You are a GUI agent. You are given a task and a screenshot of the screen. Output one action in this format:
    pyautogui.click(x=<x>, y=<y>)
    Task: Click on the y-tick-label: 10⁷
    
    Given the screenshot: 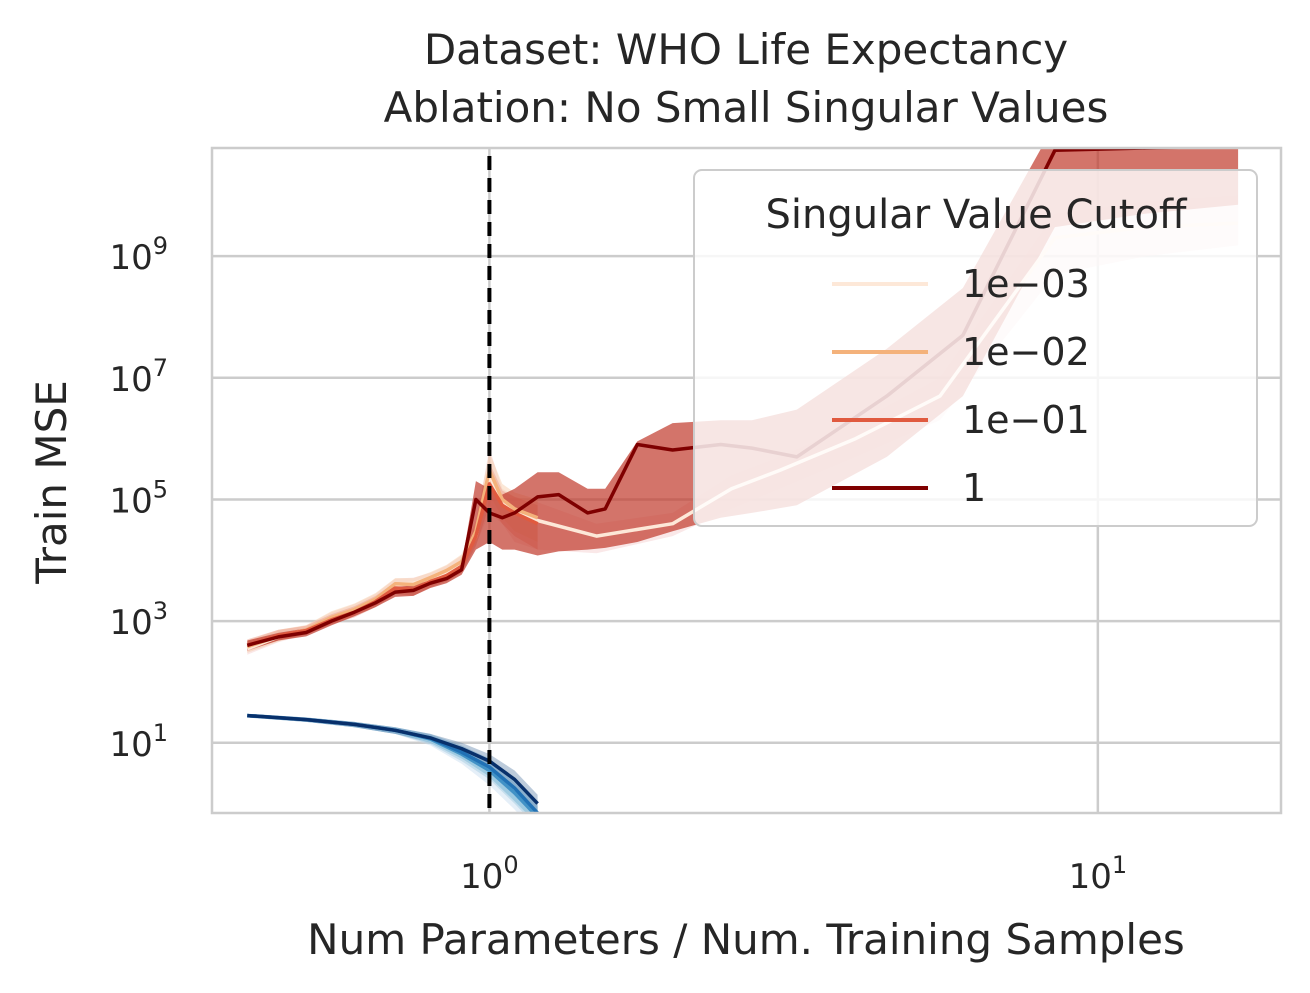 What is the action you would take?
    pyautogui.click(x=138, y=377)
    